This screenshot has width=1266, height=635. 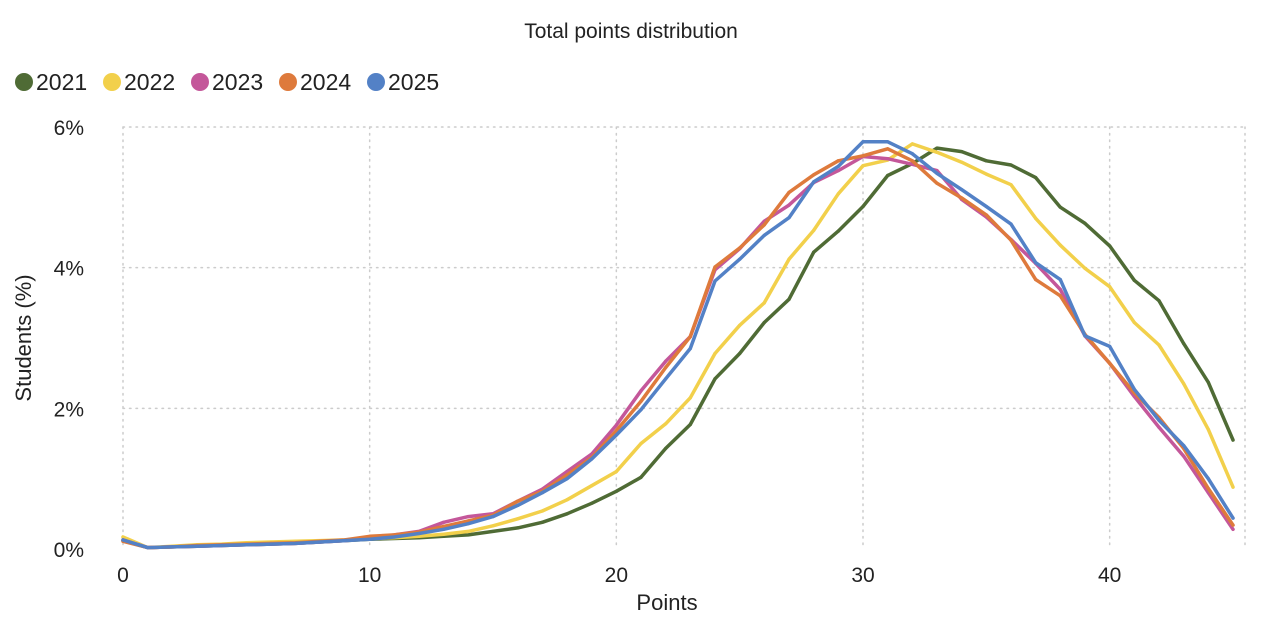 I want to click on legend: 2021 2022 2023 2024 2025, so click(x=227, y=82).